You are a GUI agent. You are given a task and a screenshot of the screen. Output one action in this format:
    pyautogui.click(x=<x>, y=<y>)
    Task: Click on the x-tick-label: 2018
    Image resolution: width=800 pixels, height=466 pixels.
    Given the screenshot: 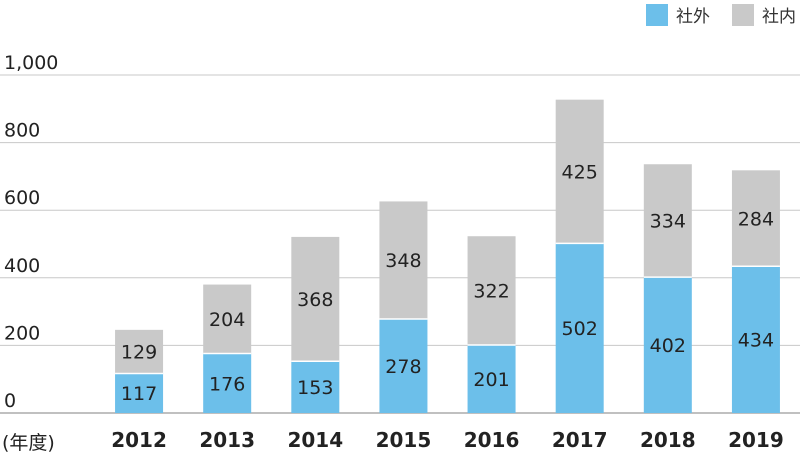 What is the action you would take?
    pyautogui.click(x=668, y=440)
    